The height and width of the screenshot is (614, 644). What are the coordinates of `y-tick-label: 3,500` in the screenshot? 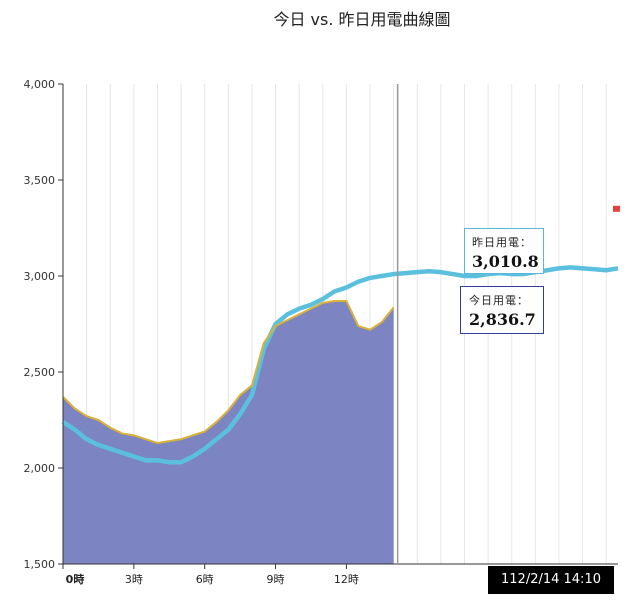 It's located at (40, 180).